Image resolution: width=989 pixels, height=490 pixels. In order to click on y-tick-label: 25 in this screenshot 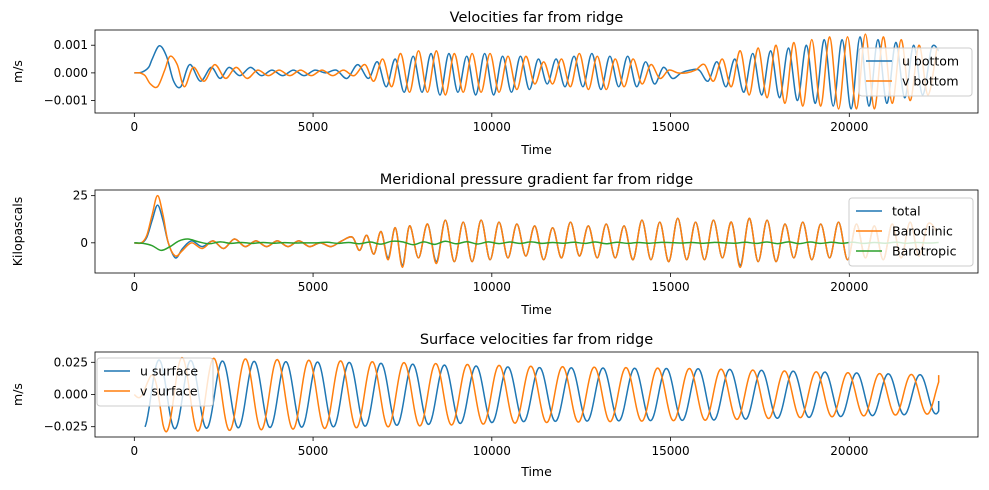, I will do `click(80, 196)`.